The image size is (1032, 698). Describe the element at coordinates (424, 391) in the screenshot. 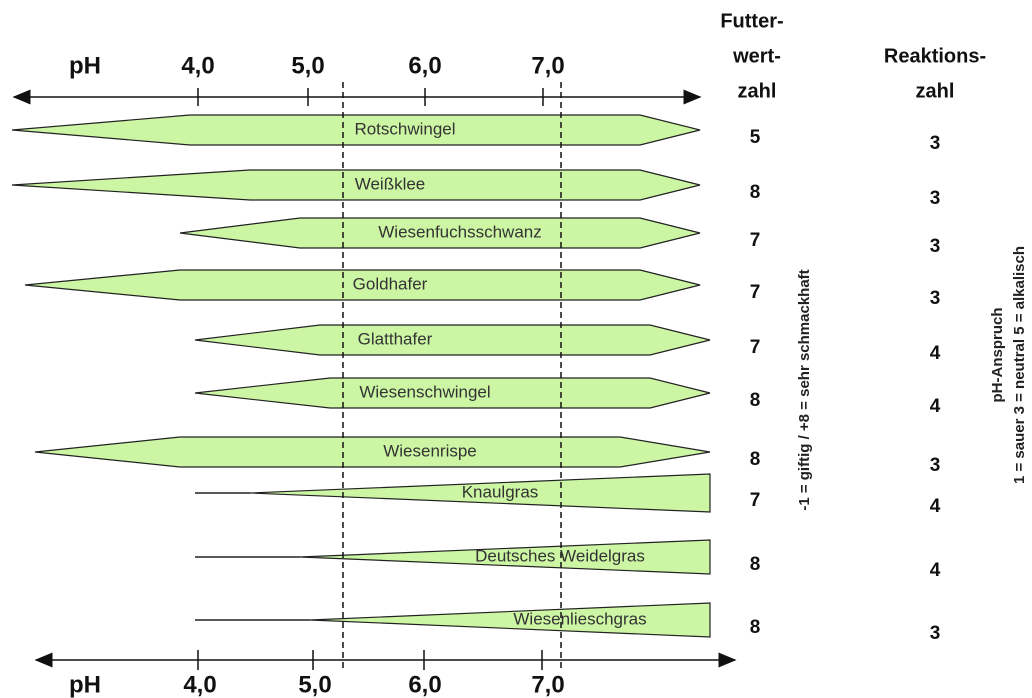

I see `species-name: Wiesenschwingel` at that location.